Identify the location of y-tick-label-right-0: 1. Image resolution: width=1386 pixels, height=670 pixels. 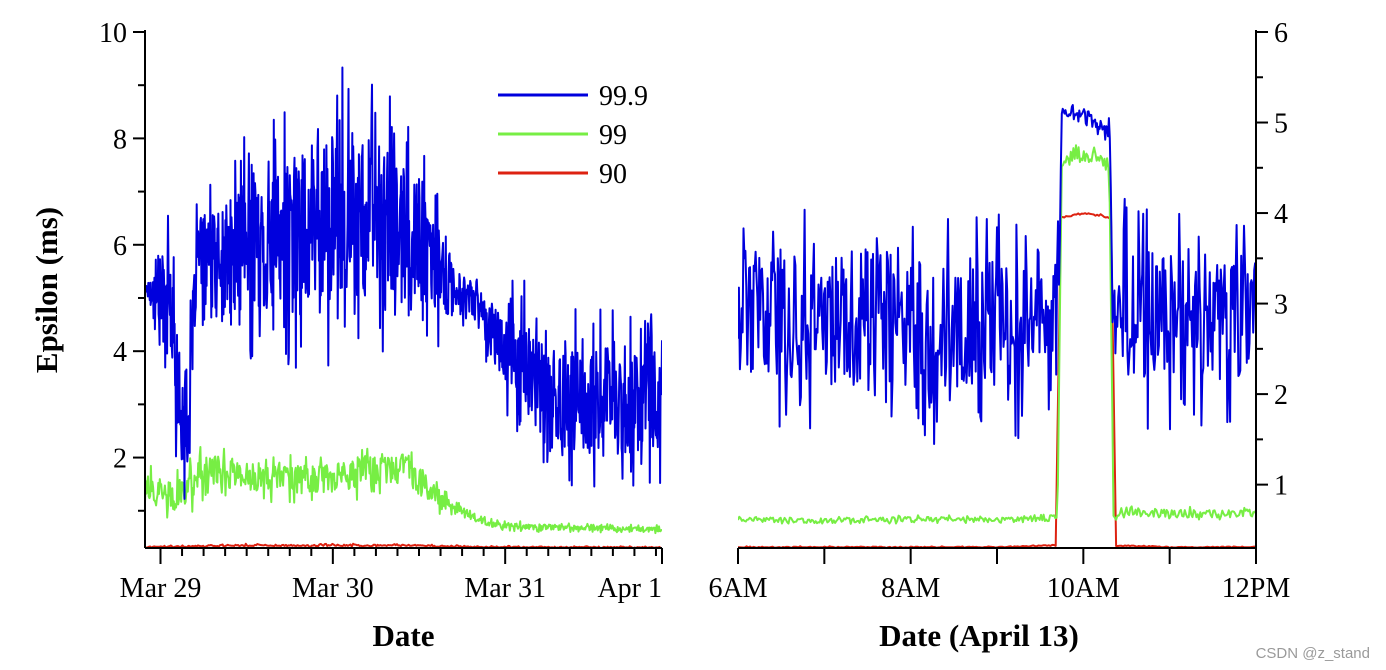
(1281, 486).